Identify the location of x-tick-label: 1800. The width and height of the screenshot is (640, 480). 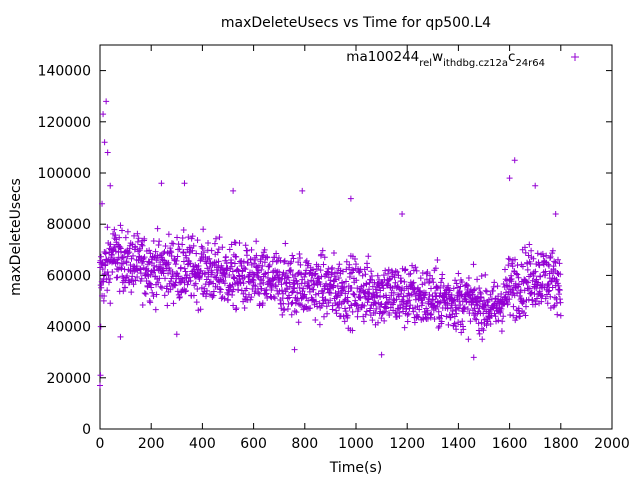
(561, 444).